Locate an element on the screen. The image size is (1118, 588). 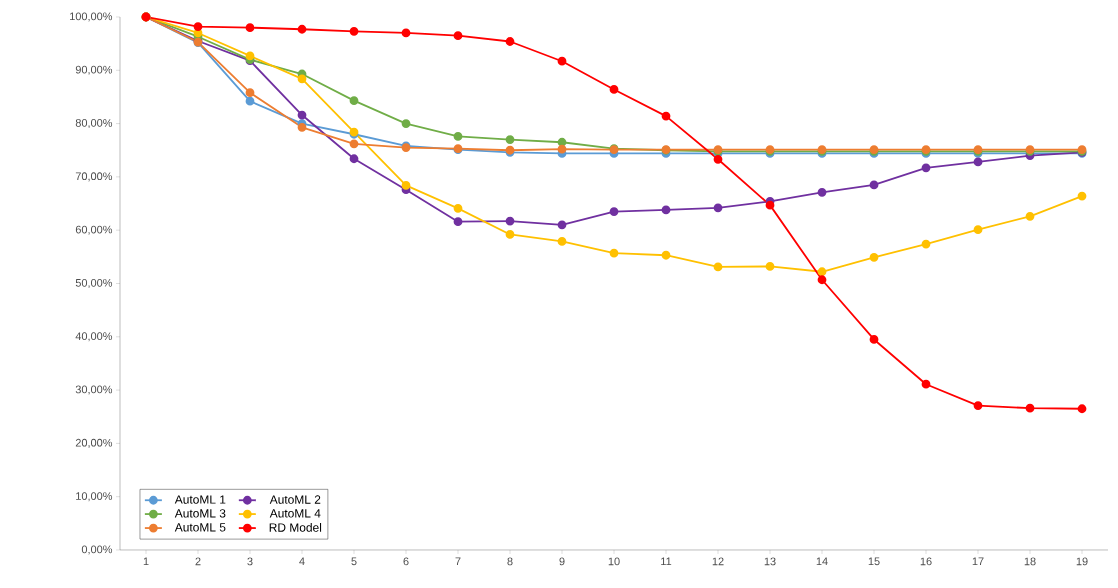
x-tick-label: 9 is located at coordinates (562, 561).